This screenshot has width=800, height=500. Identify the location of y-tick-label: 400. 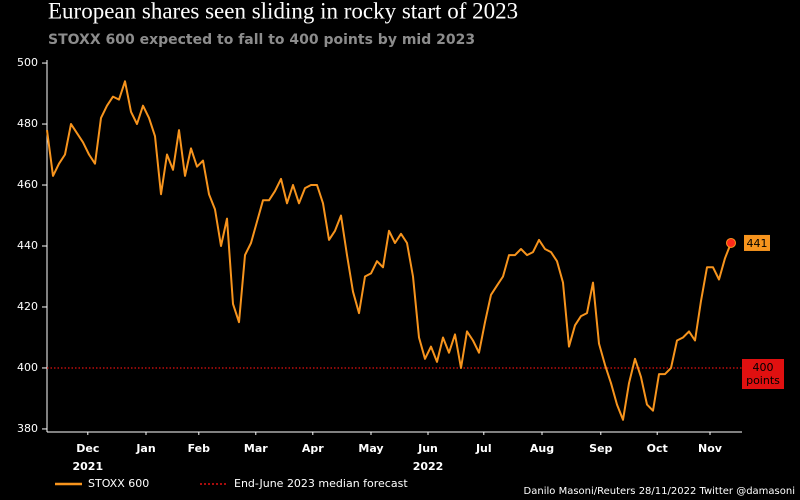
(27, 367).